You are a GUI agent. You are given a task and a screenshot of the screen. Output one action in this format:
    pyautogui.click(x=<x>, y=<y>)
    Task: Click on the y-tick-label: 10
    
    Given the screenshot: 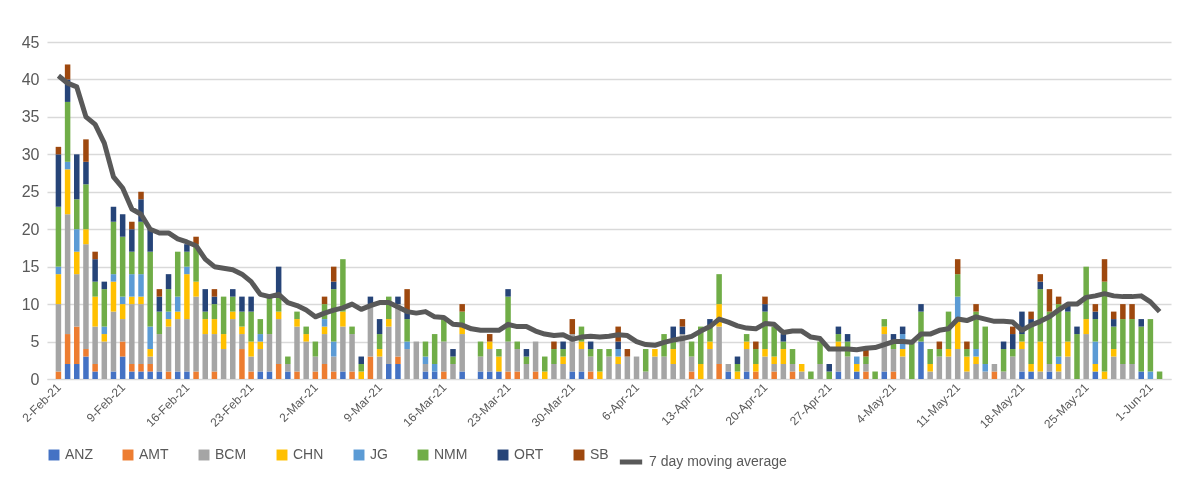 What is the action you would take?
    pyautogui.click(x=30, y=304)
    